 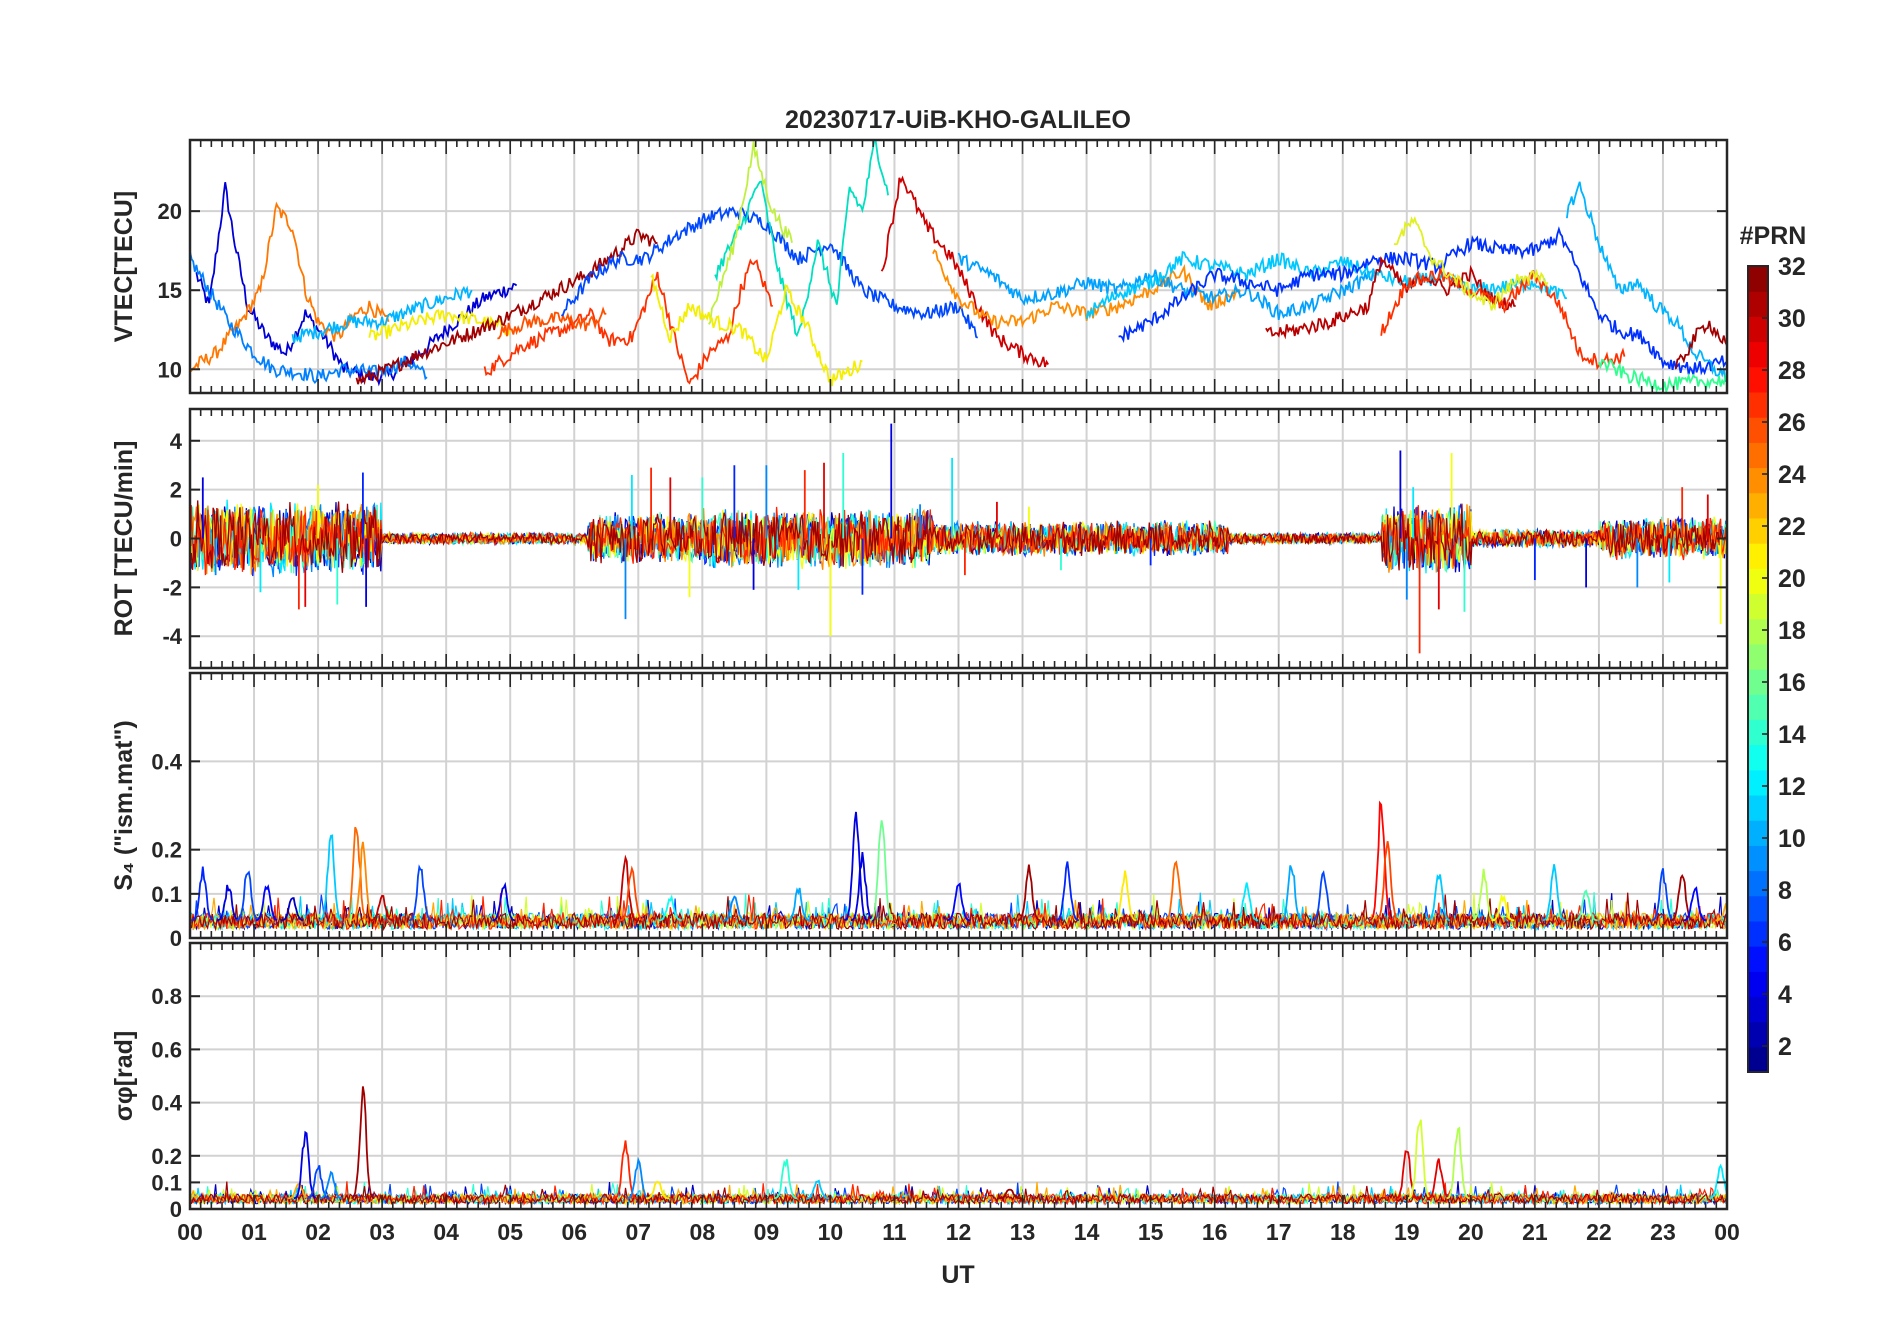 I want to click on colorbar-tick-label: 18, so click(x=1792, y=631).